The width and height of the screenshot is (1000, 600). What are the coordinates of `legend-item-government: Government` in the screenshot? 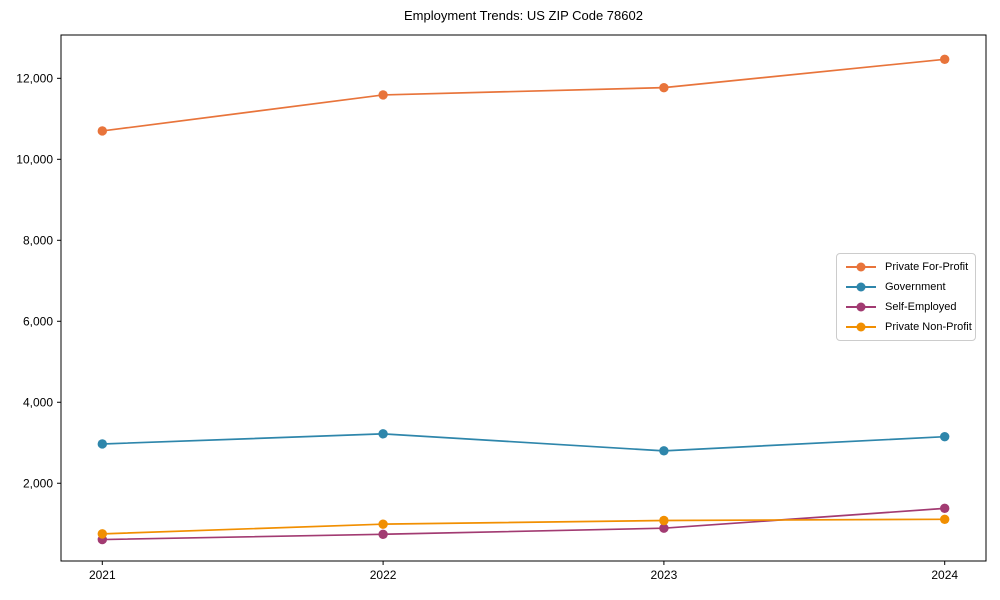 It's located at (910, 287).